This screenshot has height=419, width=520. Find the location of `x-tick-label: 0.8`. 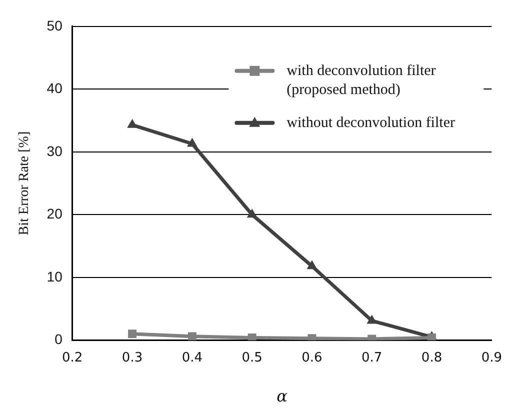

x-tick-label: 0.8 is located at coordinates (431, 358).